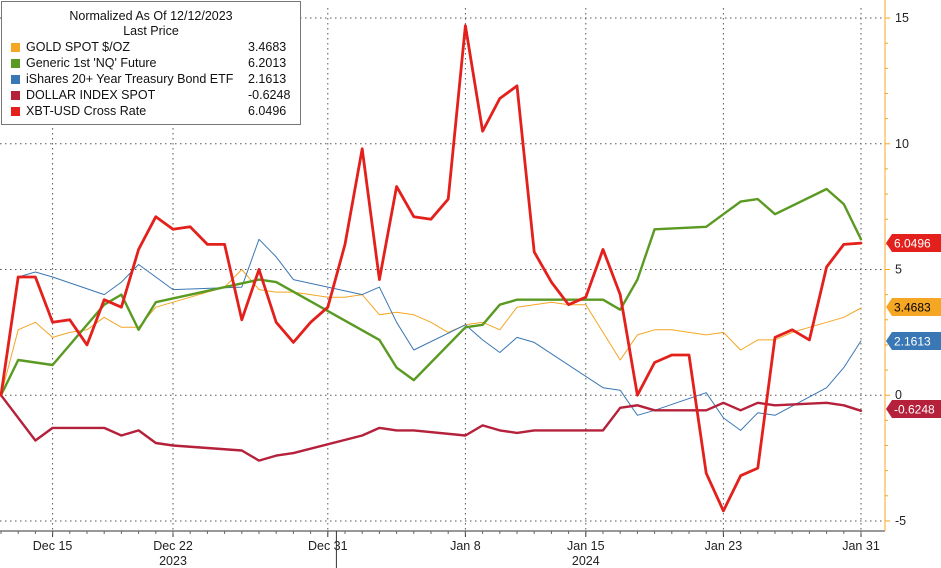 This screenshot has width=941, height=568. What do you see at coordinates (15, 95) in the screenshot?
I see `legend-swatch-dxy` at bounding box center [15, 95].